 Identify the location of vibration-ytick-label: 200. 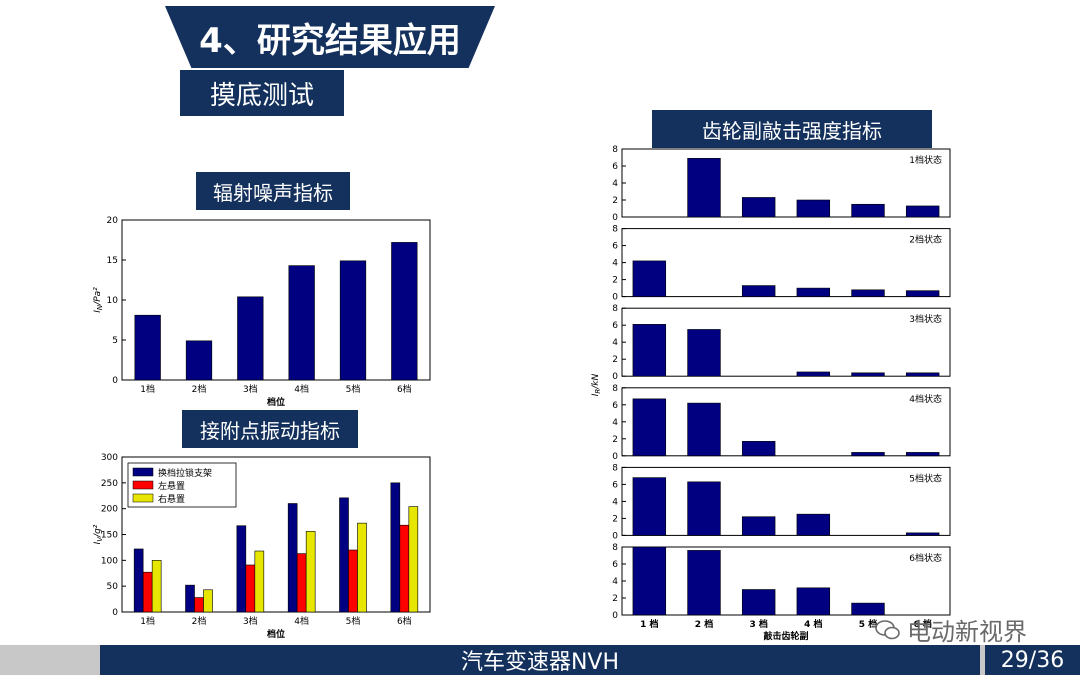
(109, 510).